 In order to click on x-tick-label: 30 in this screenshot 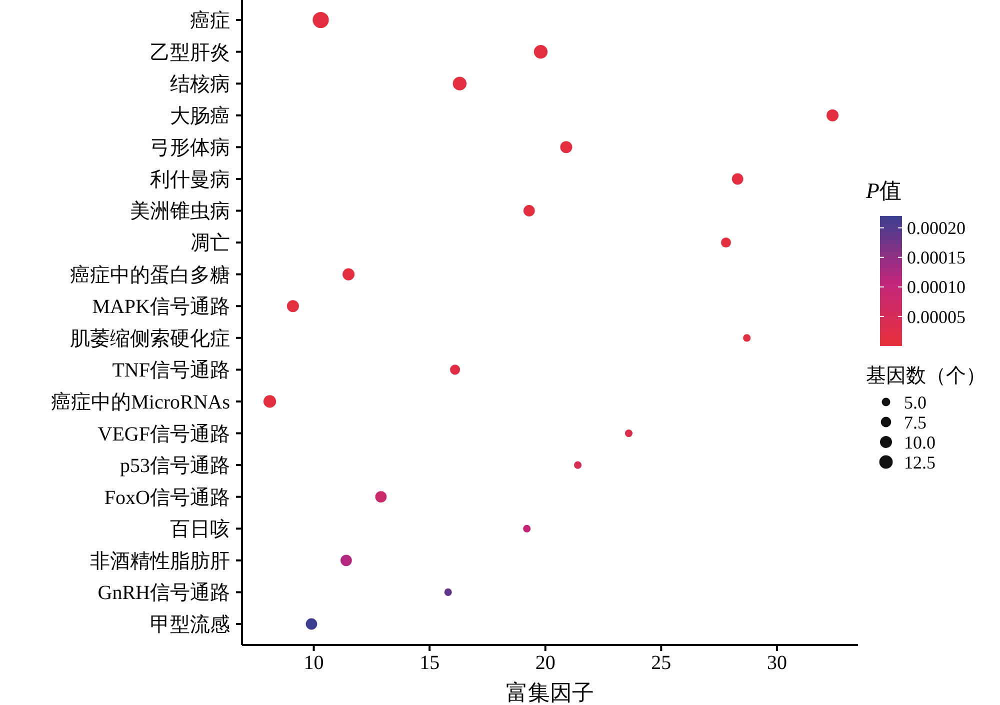, I will do `click(776, 663)`.